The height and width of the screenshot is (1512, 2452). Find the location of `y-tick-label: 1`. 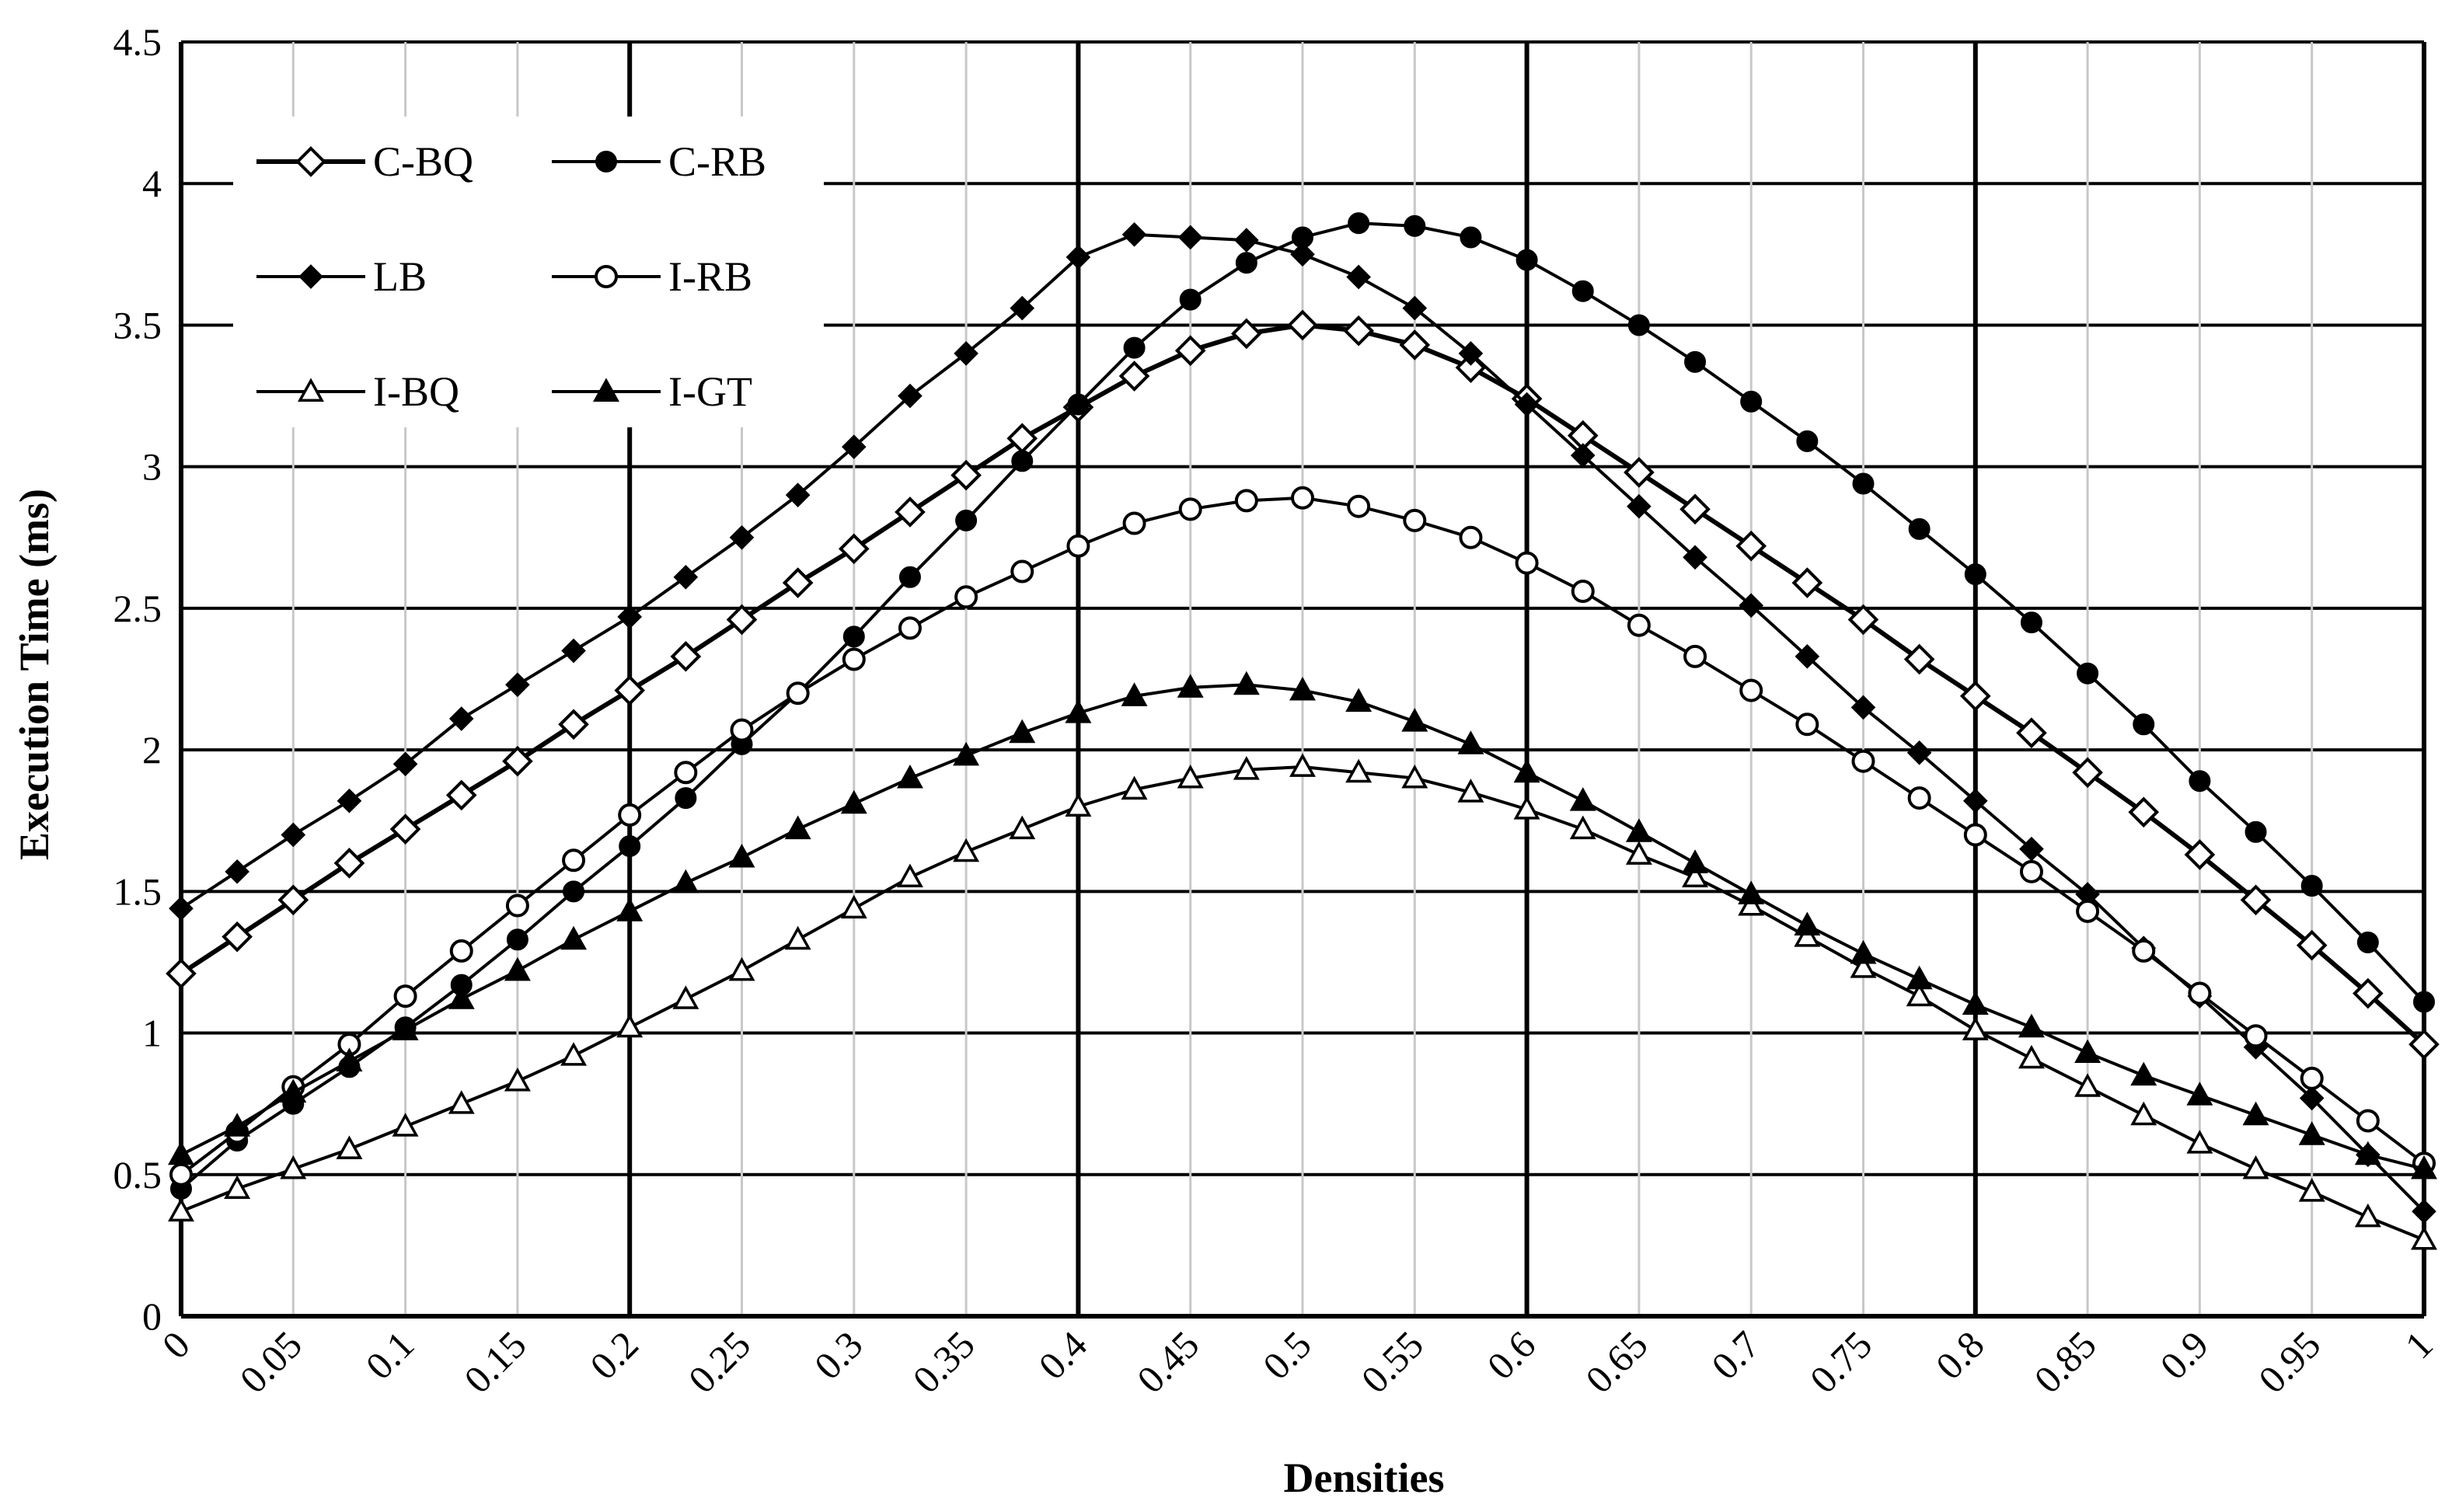

y-tick-label: 1 is located at coordinates (152, 1033).